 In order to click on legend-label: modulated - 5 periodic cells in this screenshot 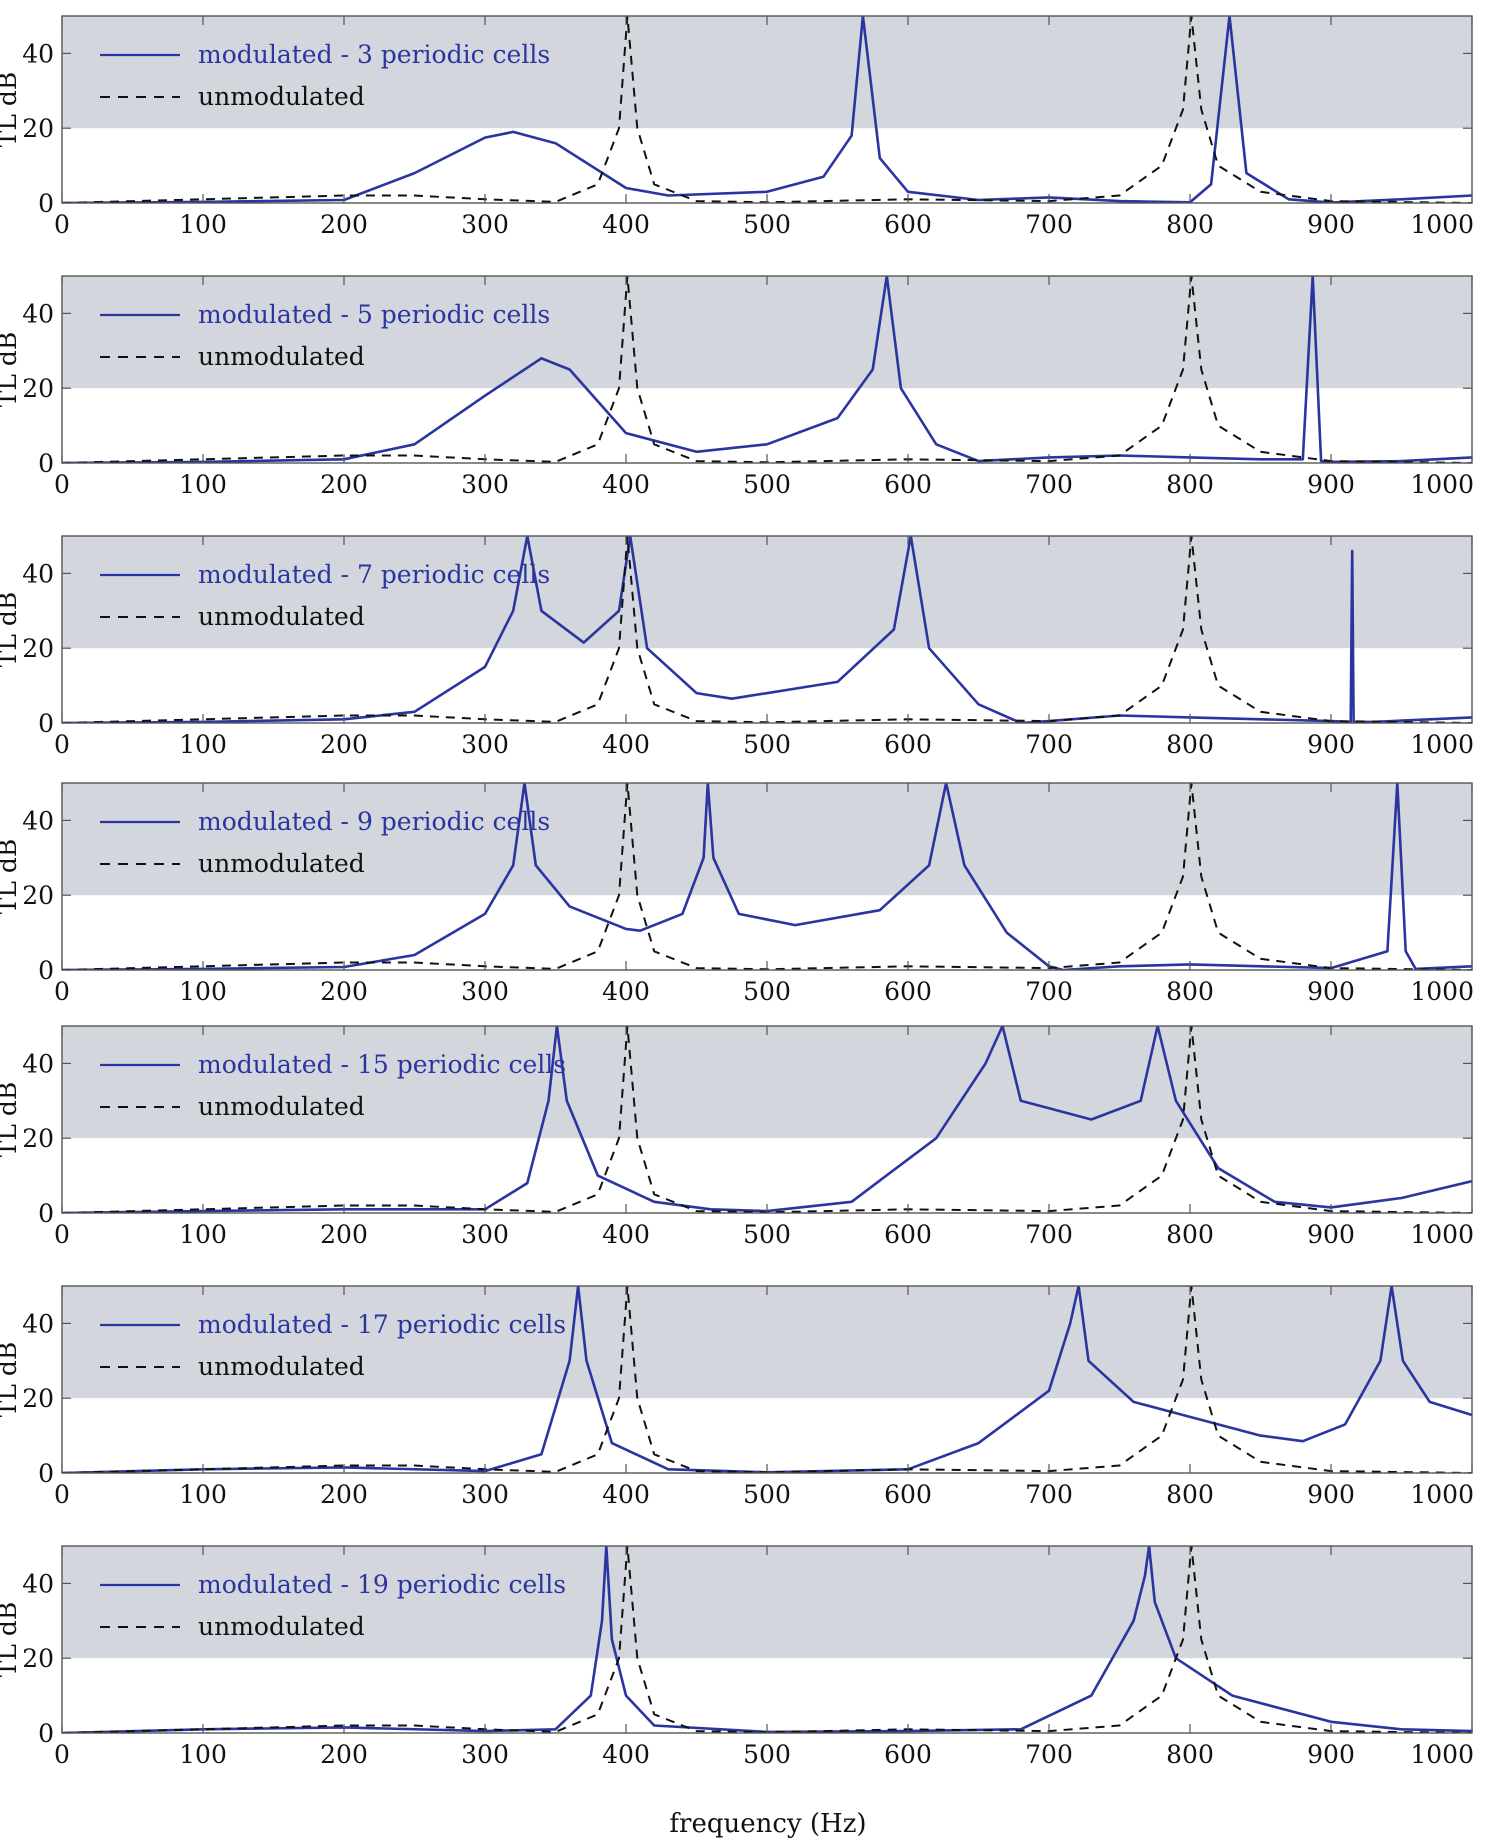, I will do `click(374, 314)`.